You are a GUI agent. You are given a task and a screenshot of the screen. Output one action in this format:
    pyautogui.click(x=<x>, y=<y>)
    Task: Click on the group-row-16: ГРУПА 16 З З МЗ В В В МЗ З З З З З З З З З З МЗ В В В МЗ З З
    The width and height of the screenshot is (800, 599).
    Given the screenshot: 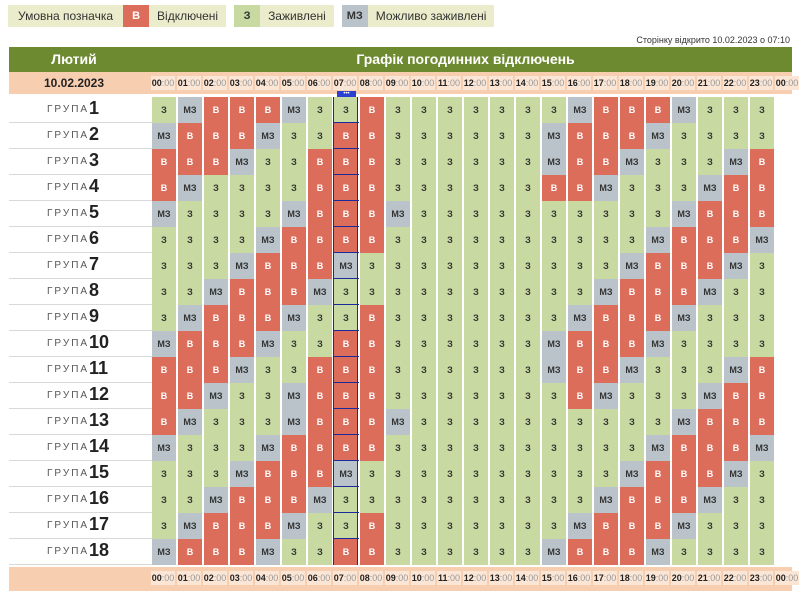 What is the action you would take?
    pyautogui.click(x=400, y=500)
    